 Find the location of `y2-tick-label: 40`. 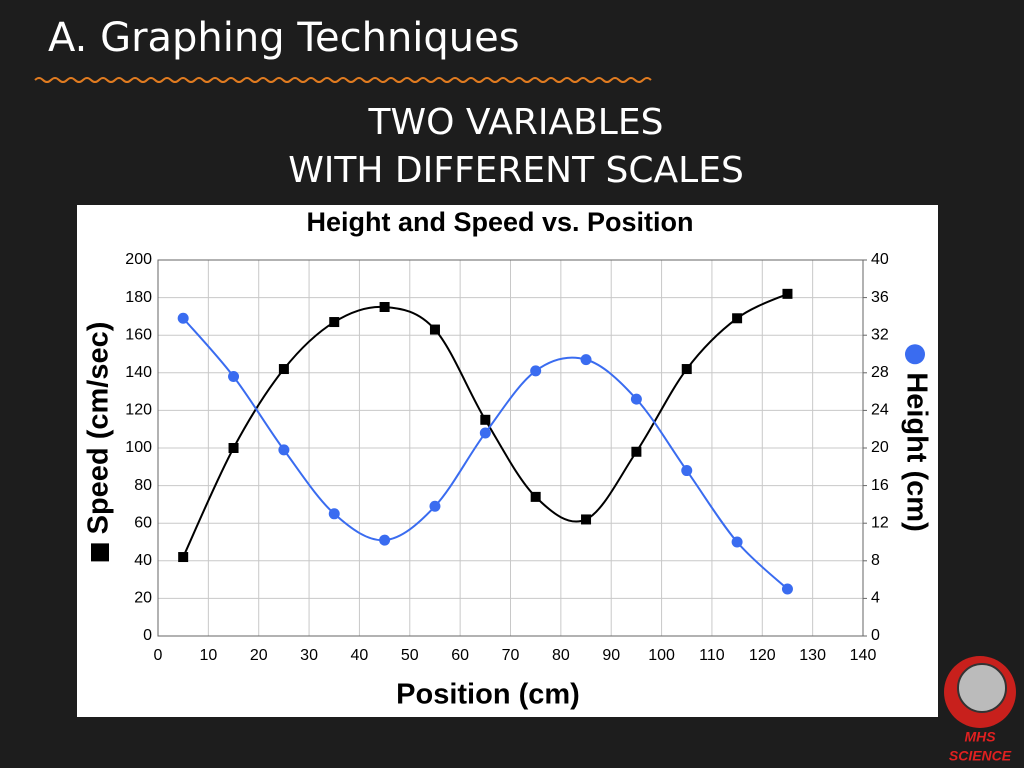

y2-tick-label: 40 is located at coordinates (880, 259).